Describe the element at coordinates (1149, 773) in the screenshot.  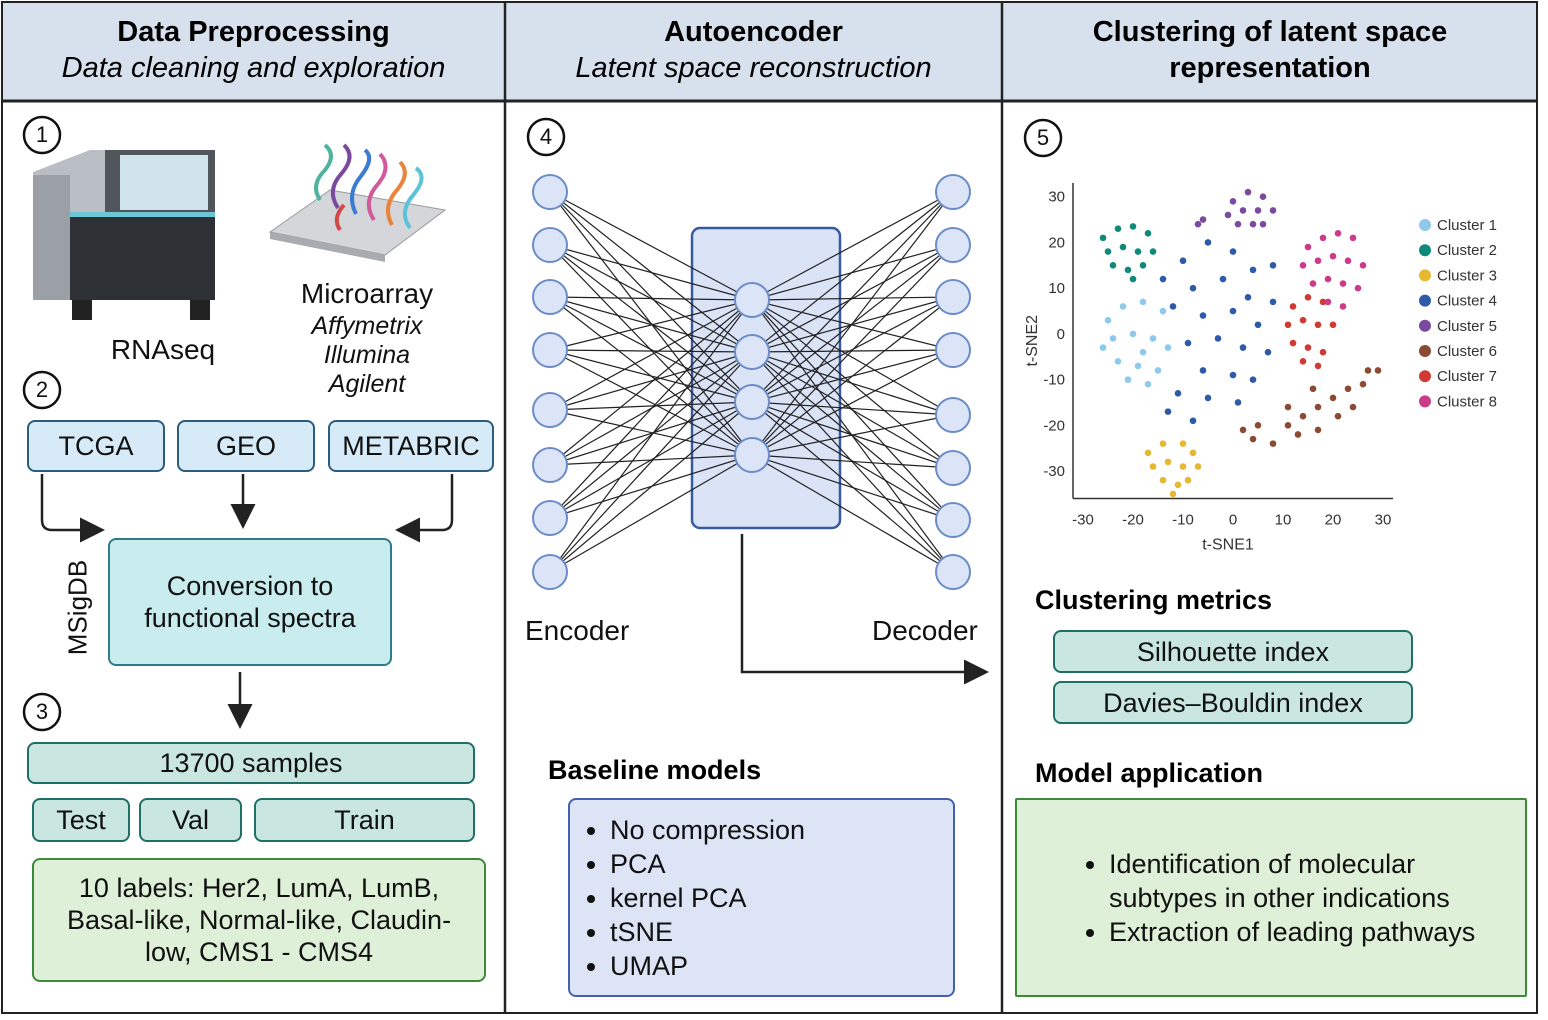
I see `section-title: Model application` at that location.